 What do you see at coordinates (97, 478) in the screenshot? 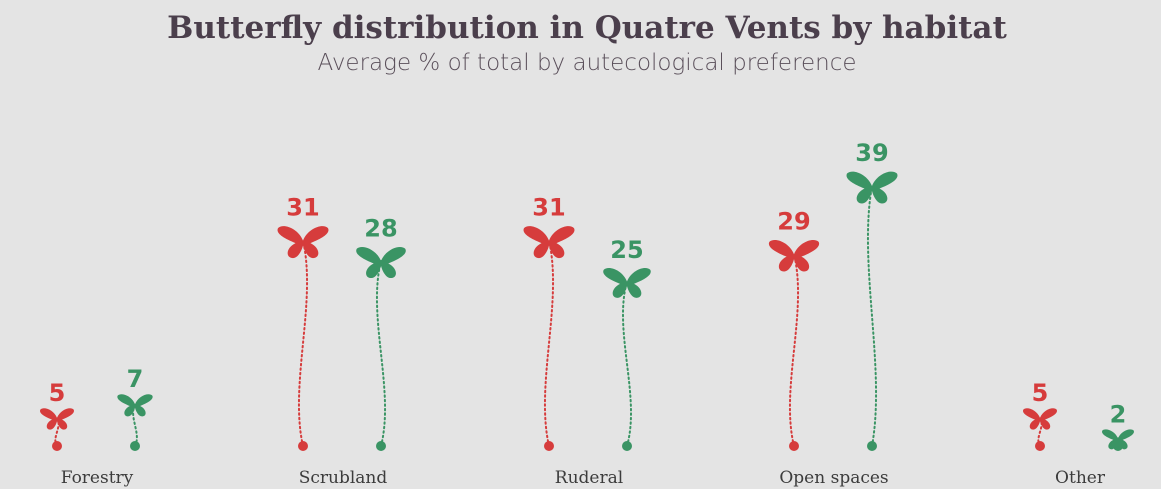
I see `x-tick-label: Forestry` at bounding box center [97, 478].